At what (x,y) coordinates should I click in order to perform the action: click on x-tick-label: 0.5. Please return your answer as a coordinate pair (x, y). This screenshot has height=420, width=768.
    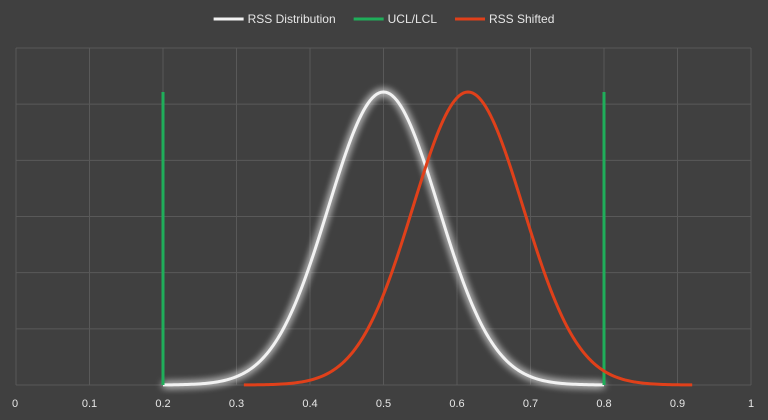
    Looking at the image, I should click on (383, 404).